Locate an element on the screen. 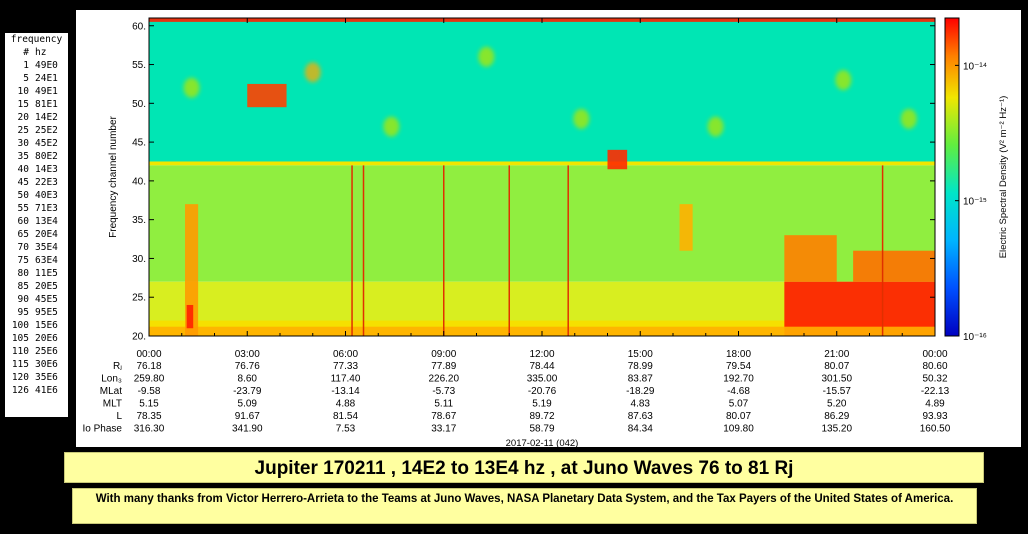  ephemeris-value: 78.44 is located at coordinates (541, 366).